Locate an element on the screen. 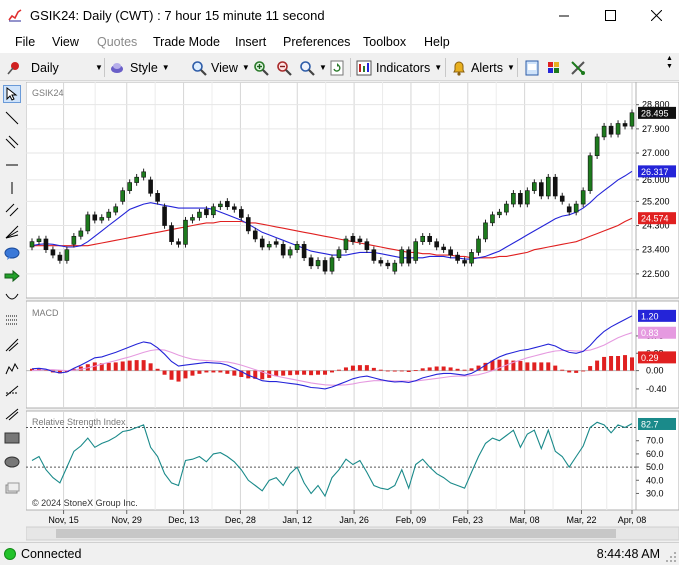 The height and width of the screenshot is (565, 679). rectangle-tool is located at coordinates (12, 438).